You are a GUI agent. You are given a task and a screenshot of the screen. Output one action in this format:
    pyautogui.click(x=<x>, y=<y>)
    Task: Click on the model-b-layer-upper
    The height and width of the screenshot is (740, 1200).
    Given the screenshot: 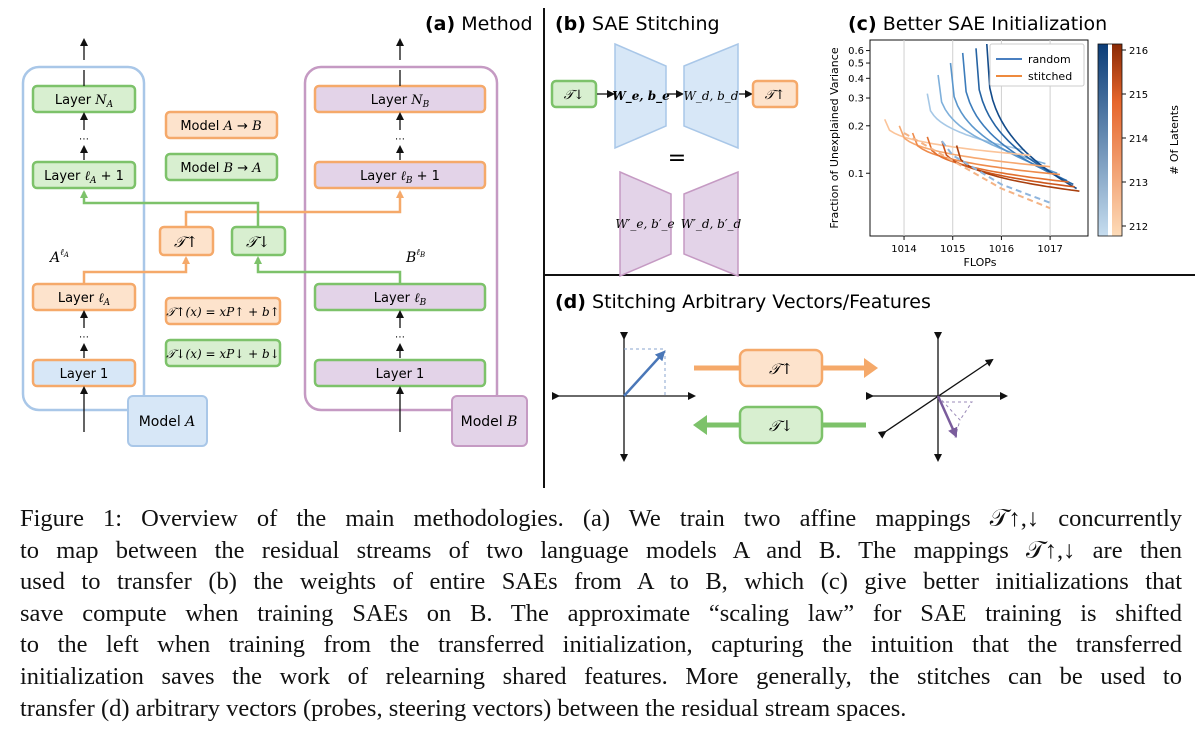 What is the action you would take?
    pyautogui.click(x=400, y=175)
    